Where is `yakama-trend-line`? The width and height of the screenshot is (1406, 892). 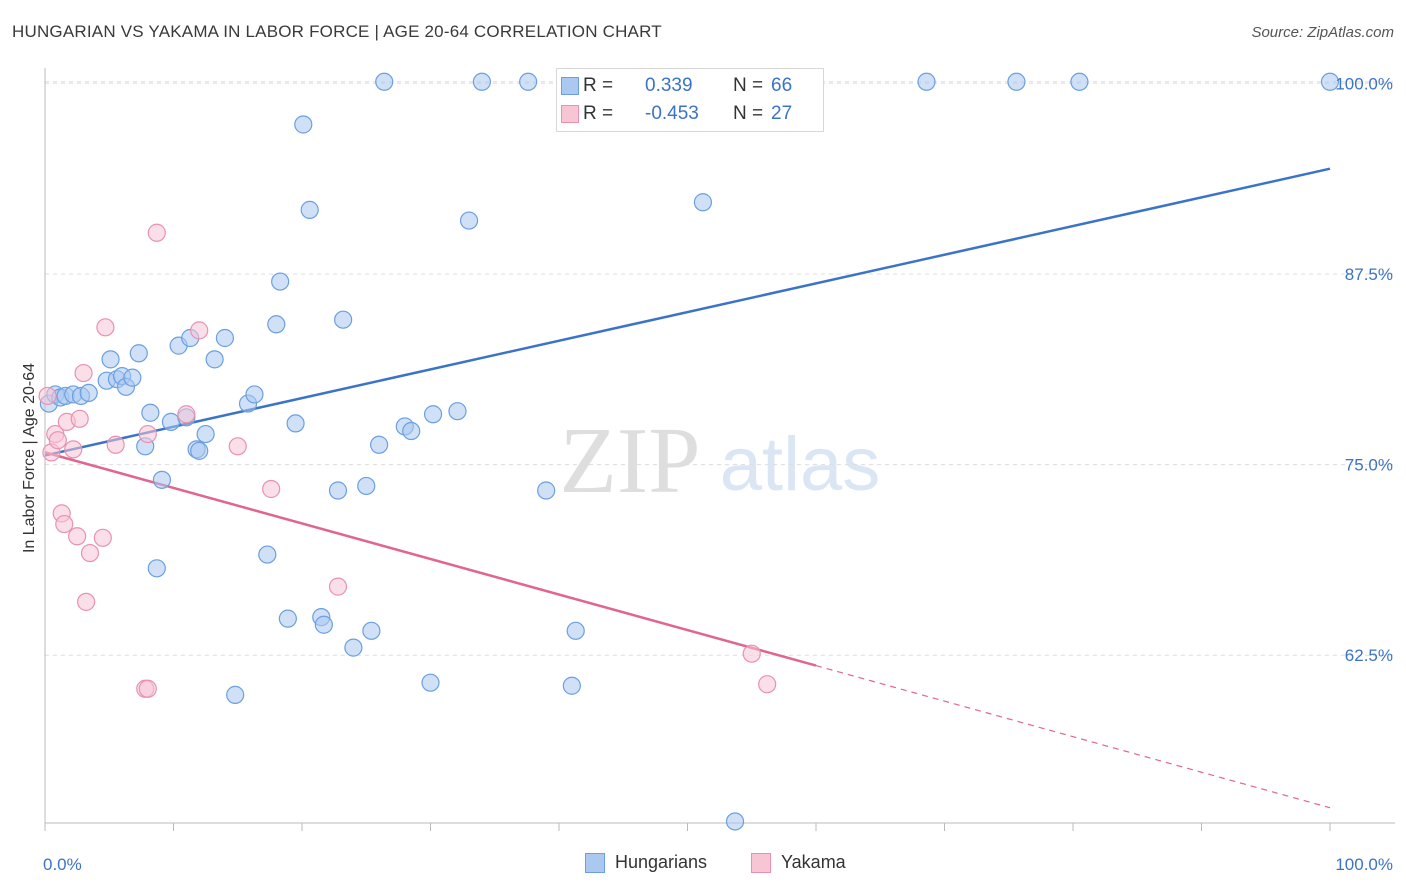
yakama-trend-line is located at coordinates (430, 559).